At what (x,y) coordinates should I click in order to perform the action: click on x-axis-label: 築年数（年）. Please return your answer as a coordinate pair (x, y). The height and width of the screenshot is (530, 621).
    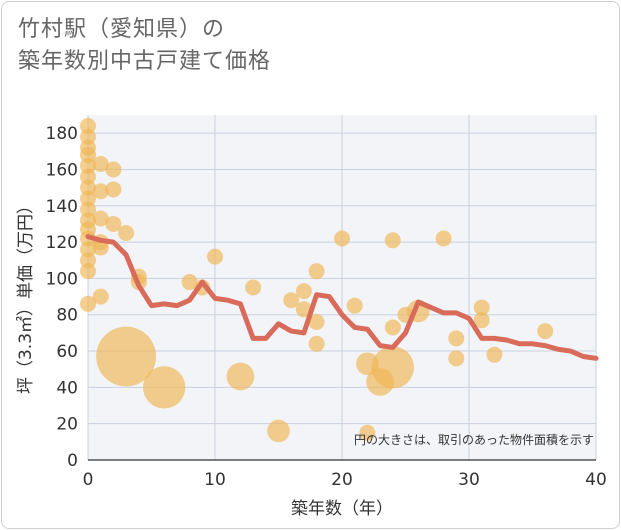
    Looking at the image, I should click on (342, 509).